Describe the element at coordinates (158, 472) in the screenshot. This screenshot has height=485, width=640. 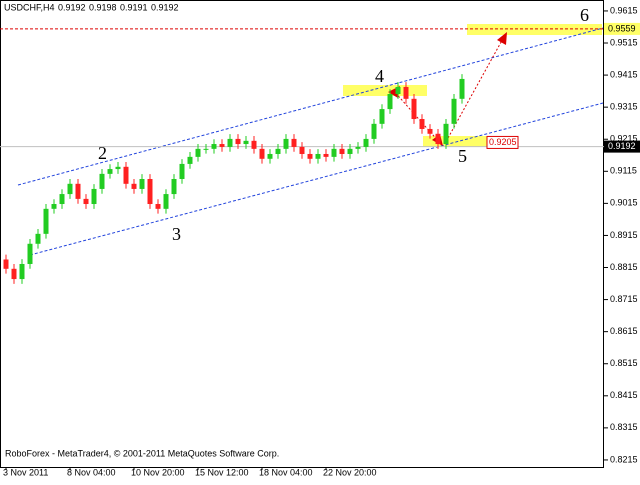
I see `x-tick-label: 10 Nov 20:00` at that location.